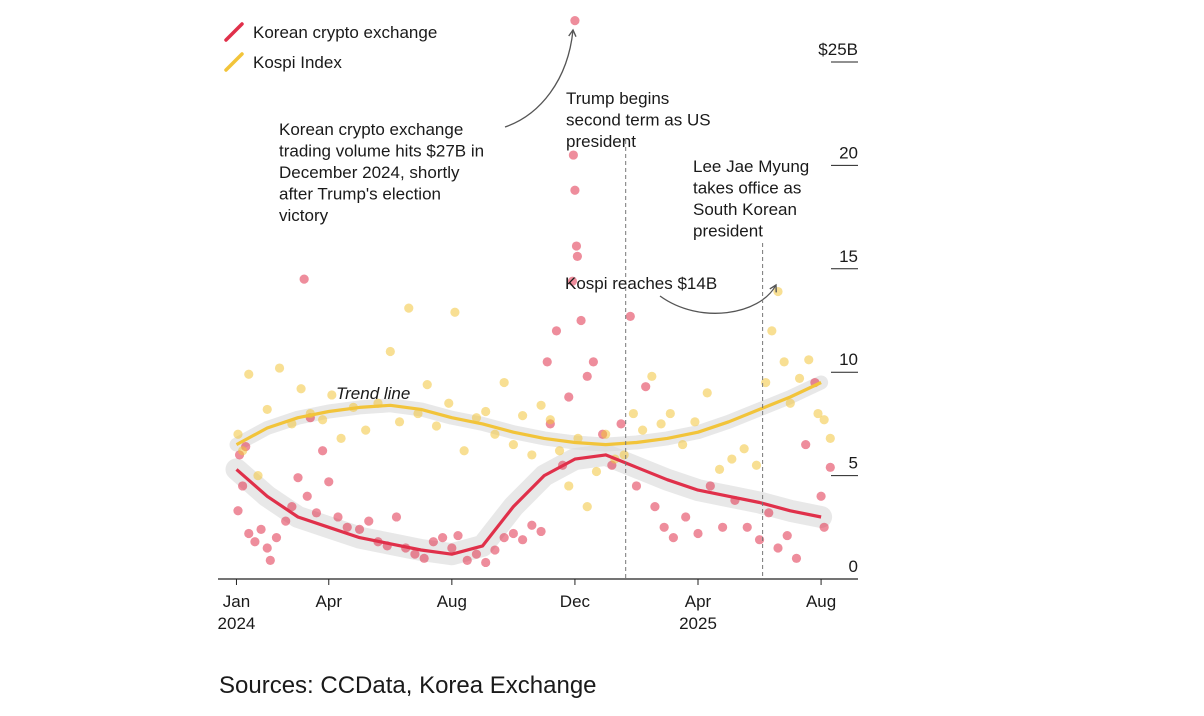  Describe the element at coordinates (575, 601) in the screenshot. I see `x-tick-label: Dec` at that location.